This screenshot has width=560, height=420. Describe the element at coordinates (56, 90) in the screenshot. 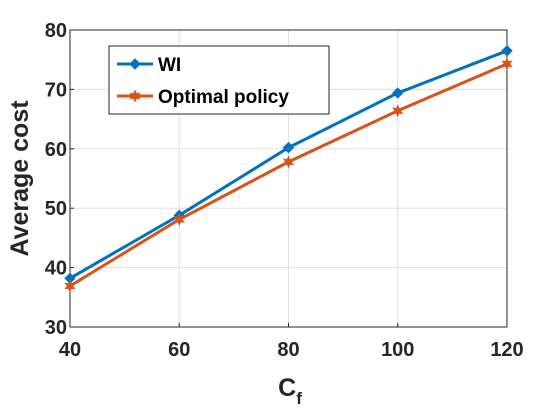

I see `y-tick-label: 70` at that location.